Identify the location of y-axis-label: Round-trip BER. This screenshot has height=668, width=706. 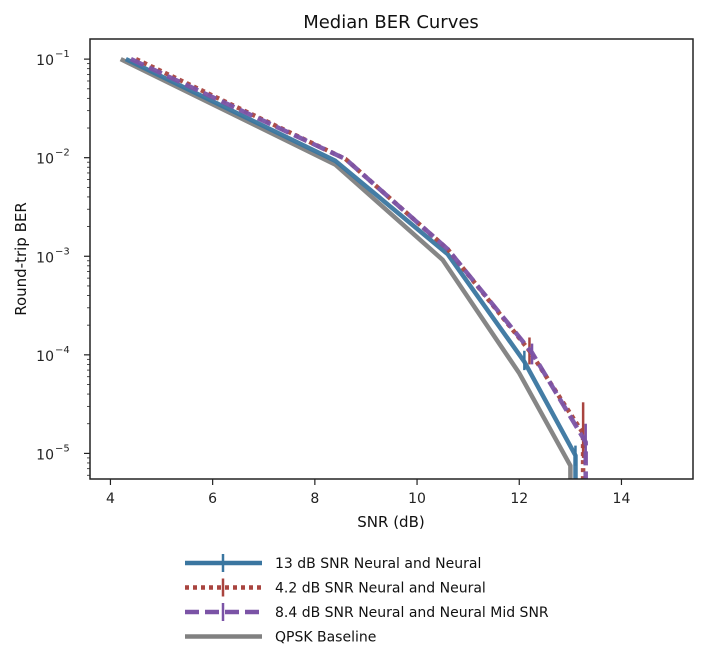
(21, 259).